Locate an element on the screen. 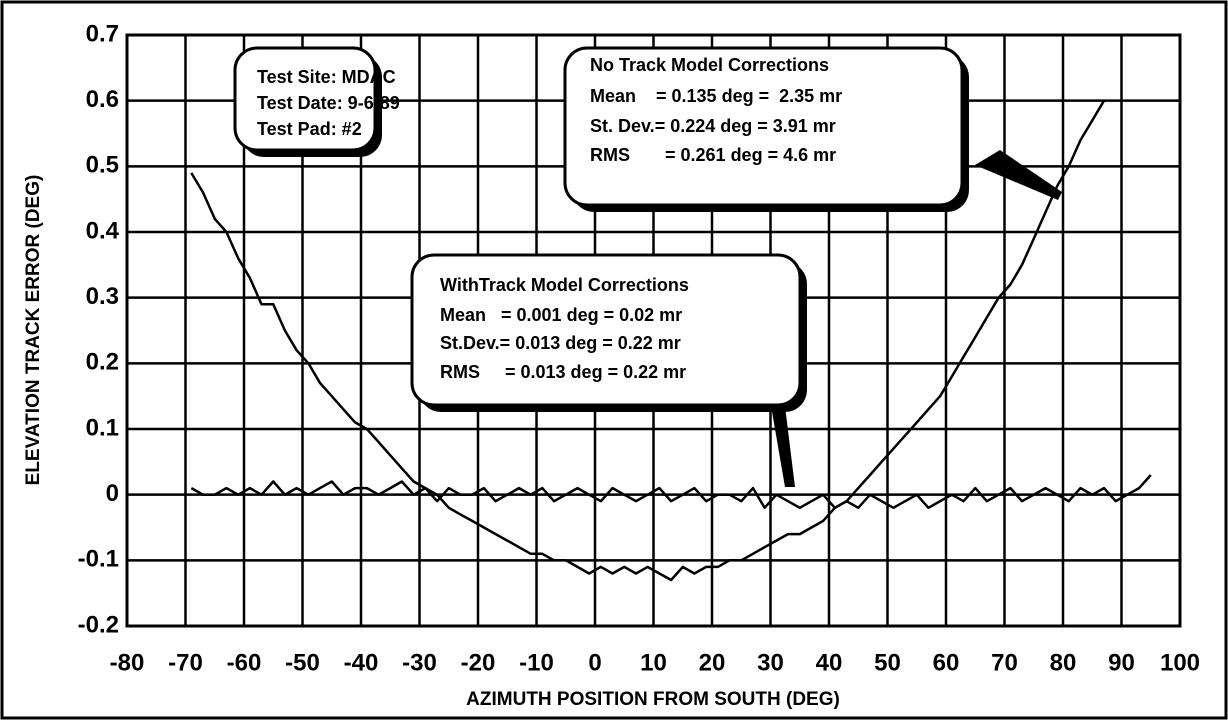 The height and width of the screenshot is (720, 1228). annotation-text: Mean = 0.001 deg = 0.02 mr is located at coordinates (561, 315).